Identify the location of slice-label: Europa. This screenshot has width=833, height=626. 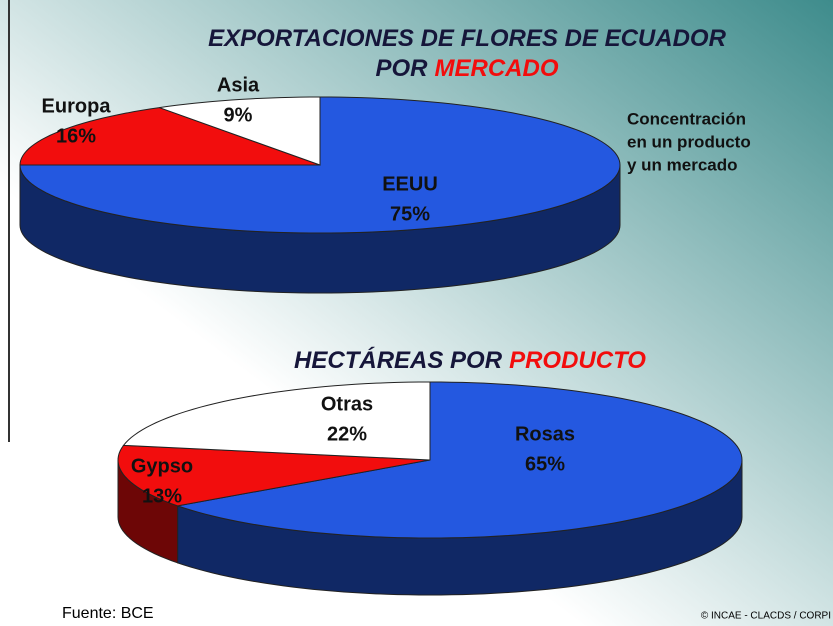
(77, 106).